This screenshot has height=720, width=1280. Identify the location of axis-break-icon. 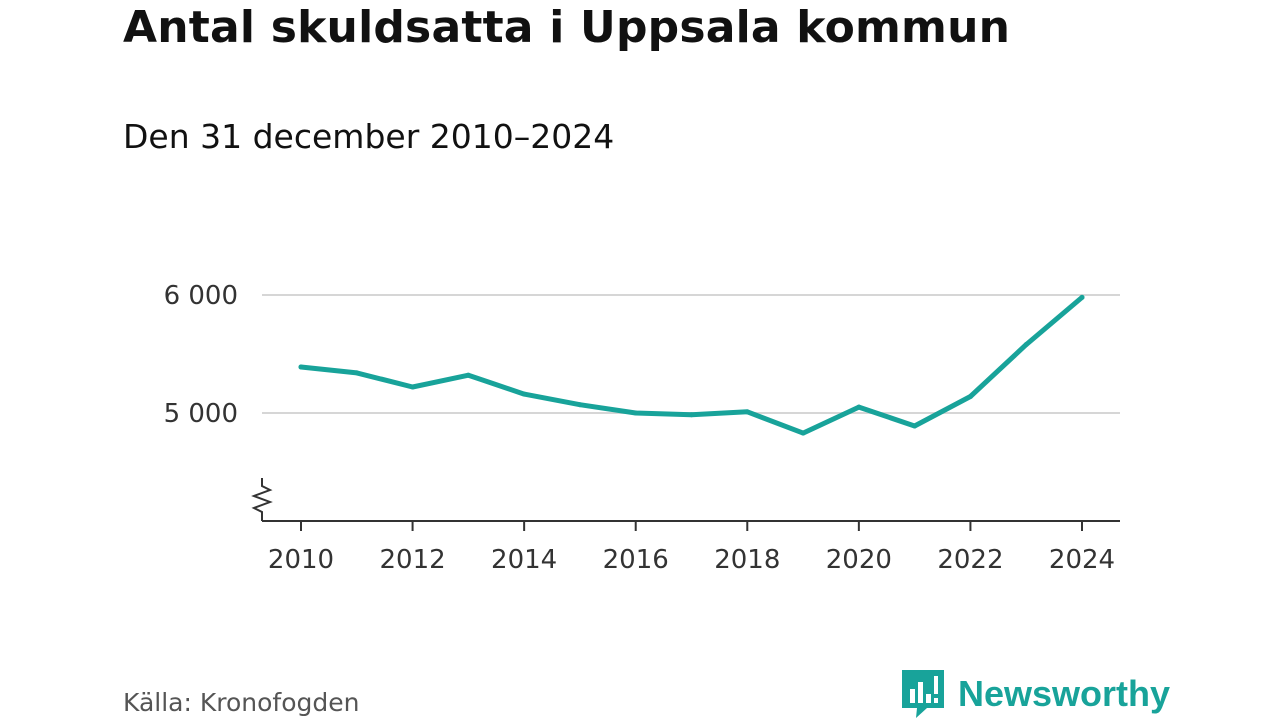
(262, 499).